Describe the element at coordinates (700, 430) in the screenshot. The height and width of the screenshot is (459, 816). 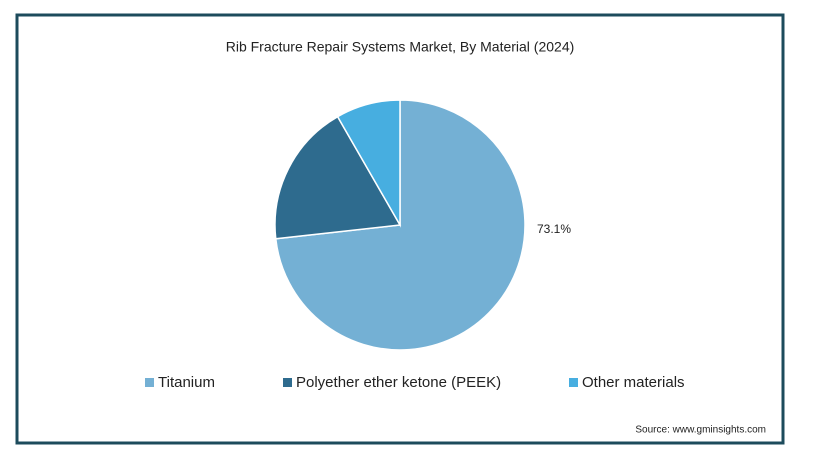
I see `source: Source: www.gminsights.com` at that location.